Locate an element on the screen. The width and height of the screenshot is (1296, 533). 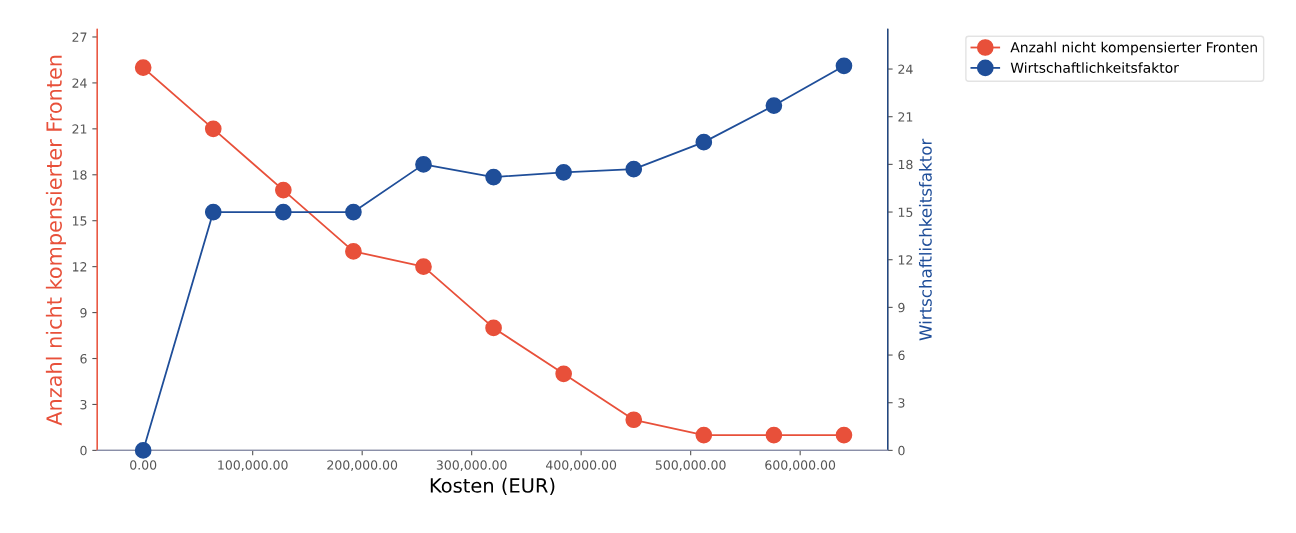
x-tick-label: 200,000.00 is located at coordinates (362, 466).